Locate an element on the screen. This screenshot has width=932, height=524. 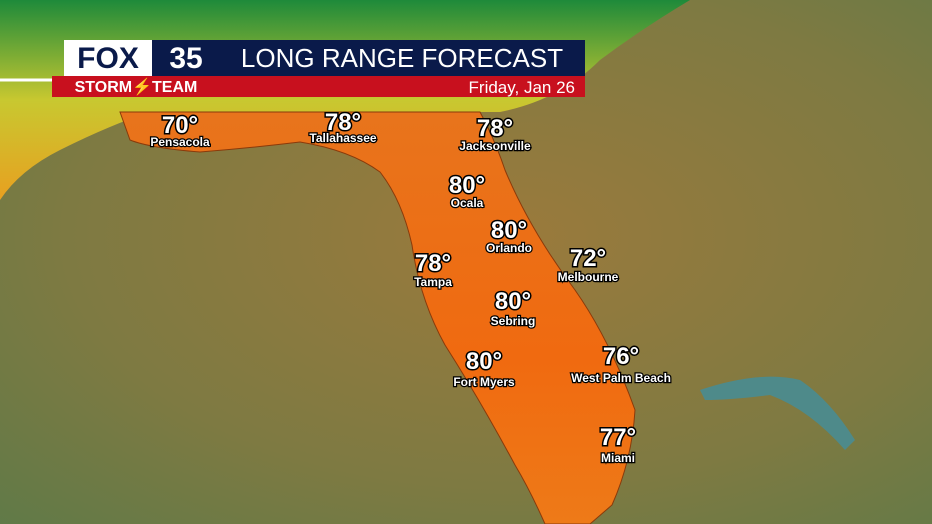
logo: FOX is located at coordinates (108, 58).